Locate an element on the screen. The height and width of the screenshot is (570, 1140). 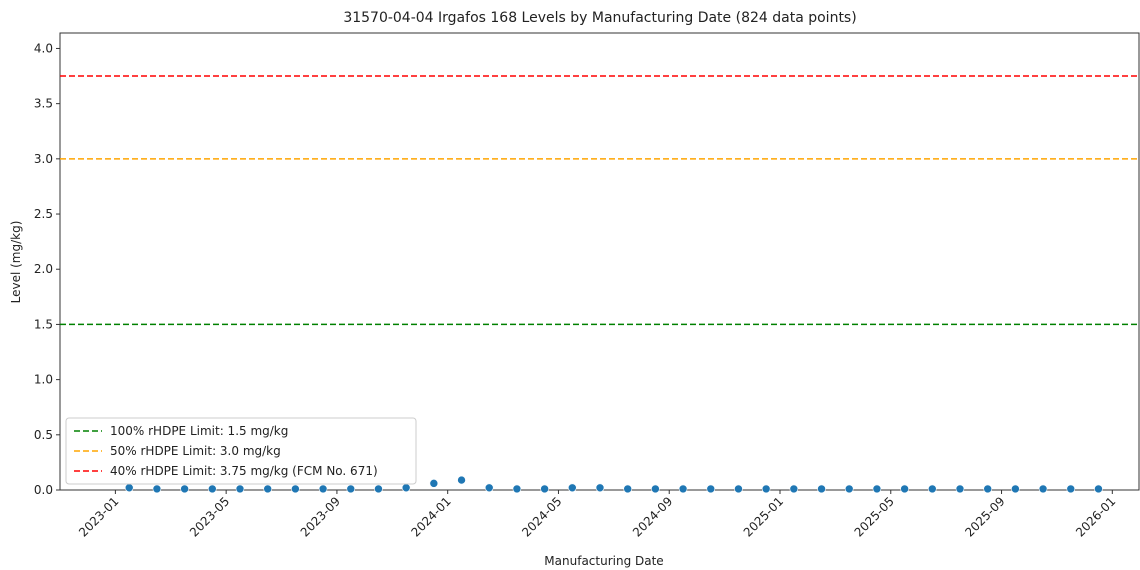
x-tick-label: 2023-09 is located at coordinates (320, 516).